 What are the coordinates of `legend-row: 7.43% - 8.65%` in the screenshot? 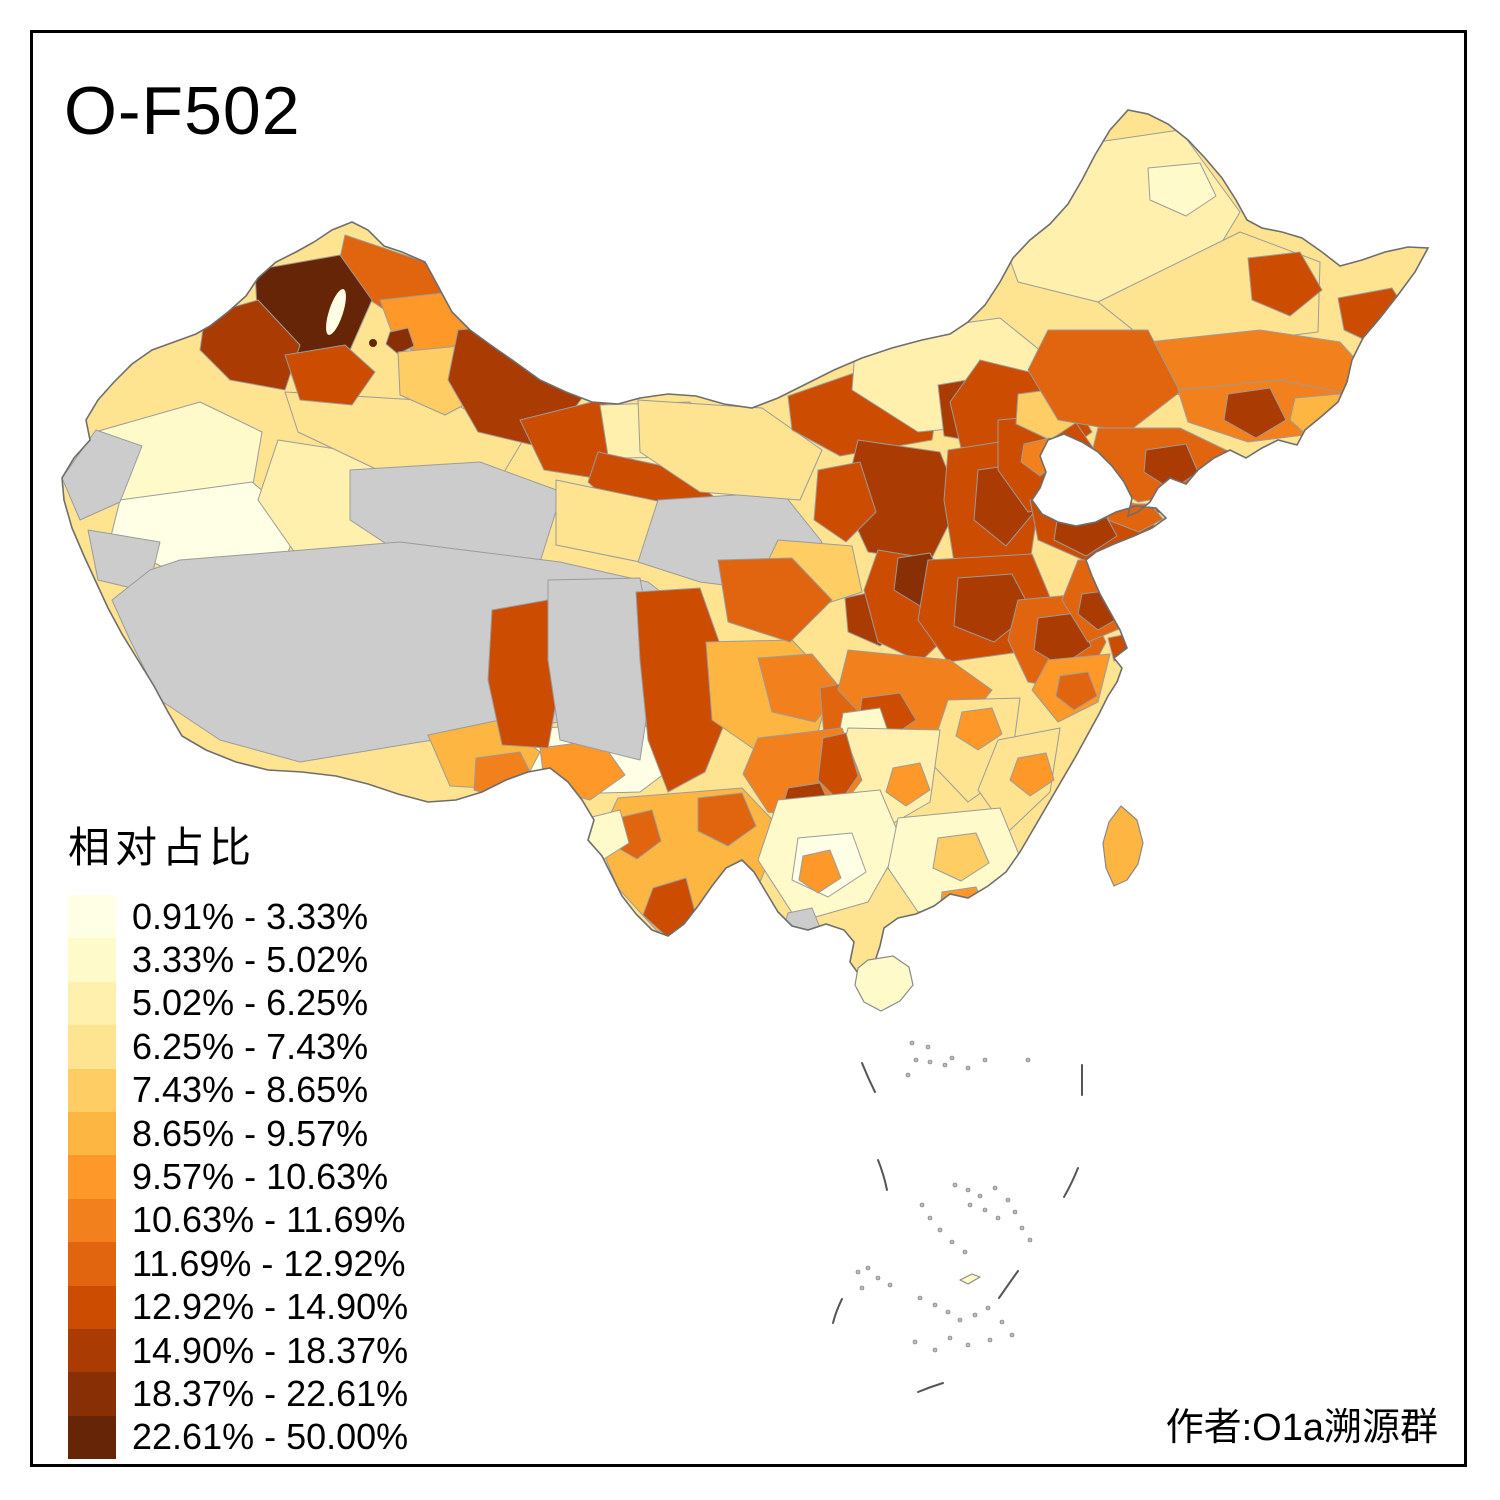 It's located at (238, 1090).